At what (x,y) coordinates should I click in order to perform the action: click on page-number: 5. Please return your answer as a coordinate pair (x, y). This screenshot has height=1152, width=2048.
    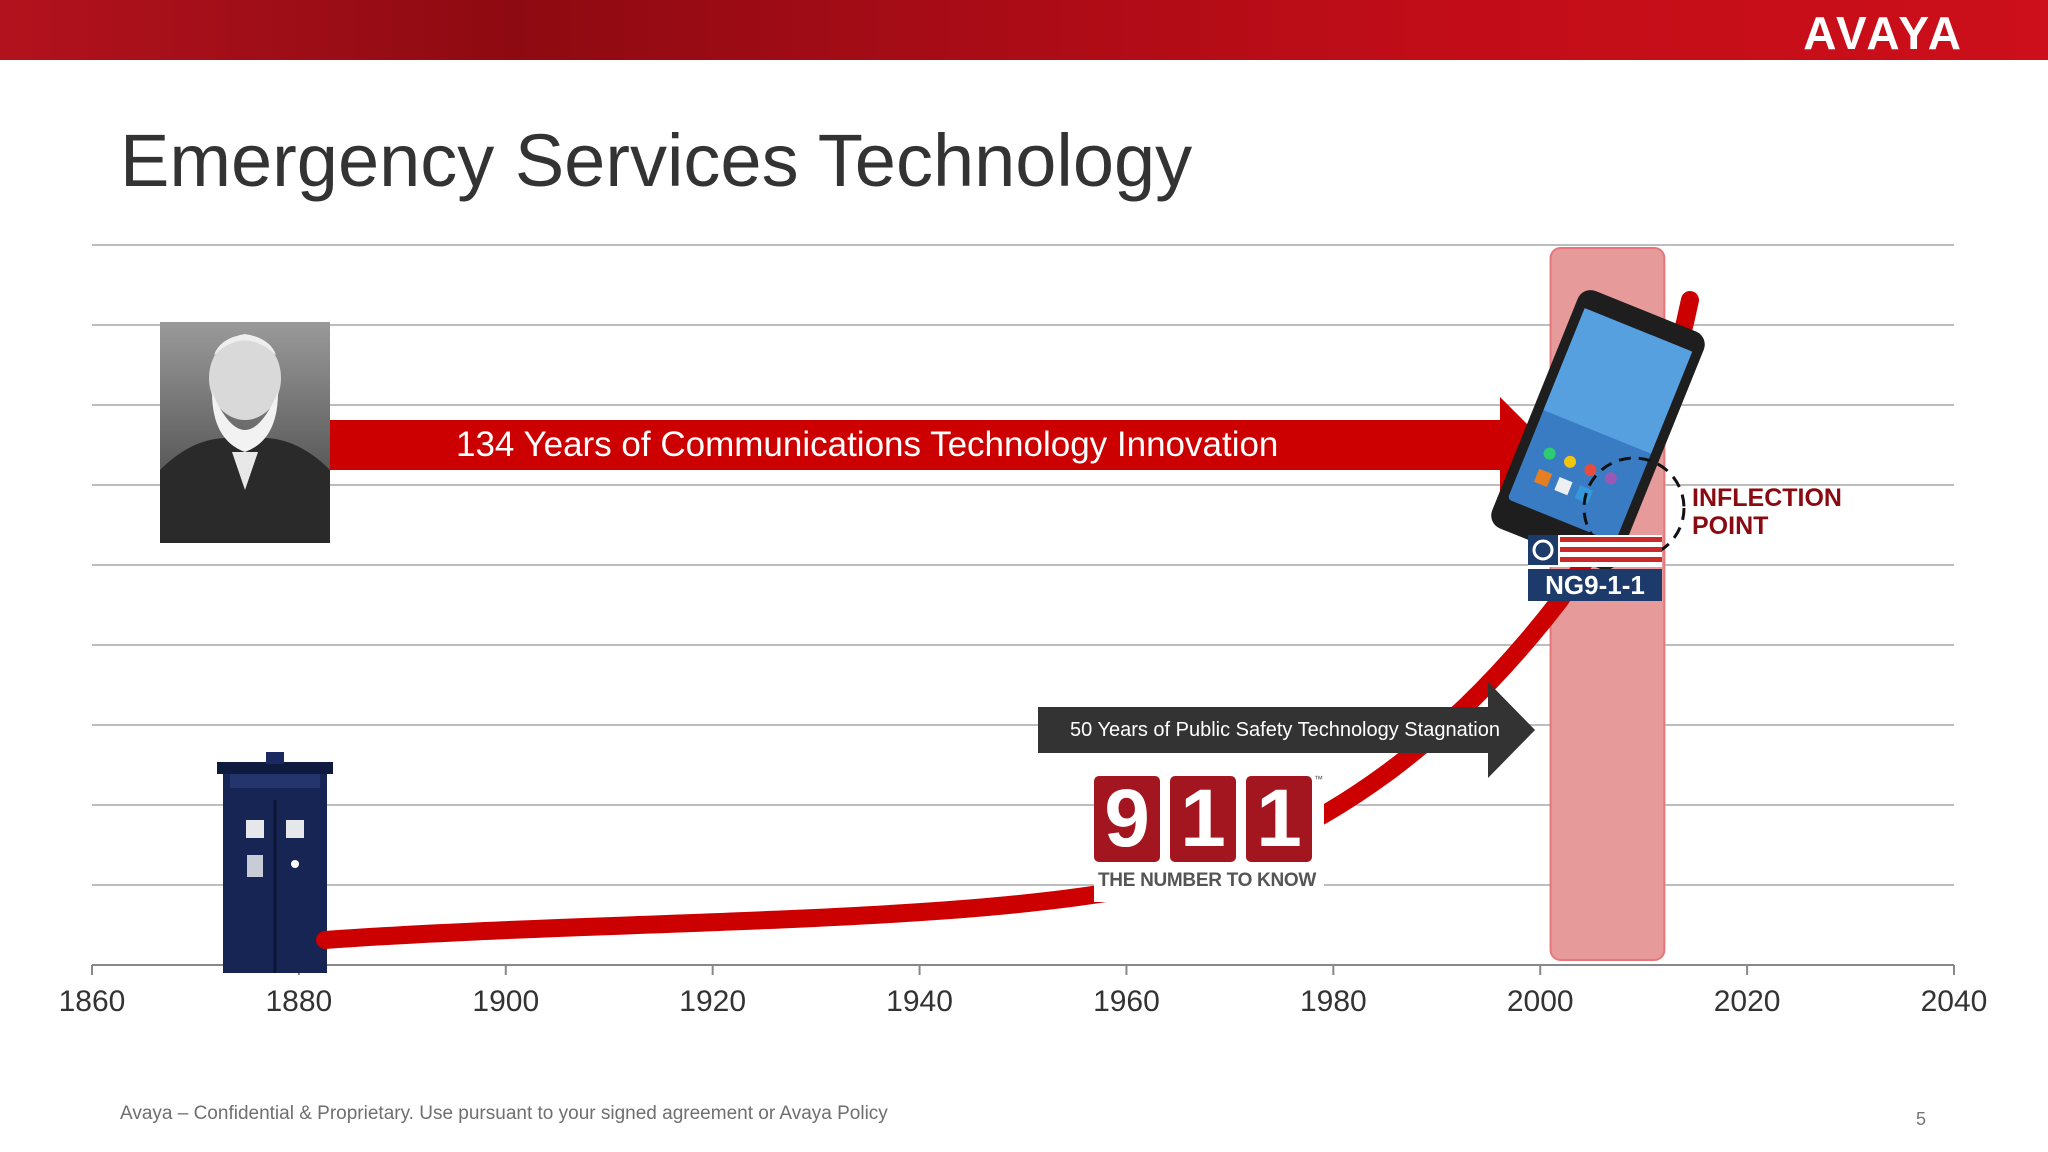
    Looking at the image, I should click on (1921, 1119).